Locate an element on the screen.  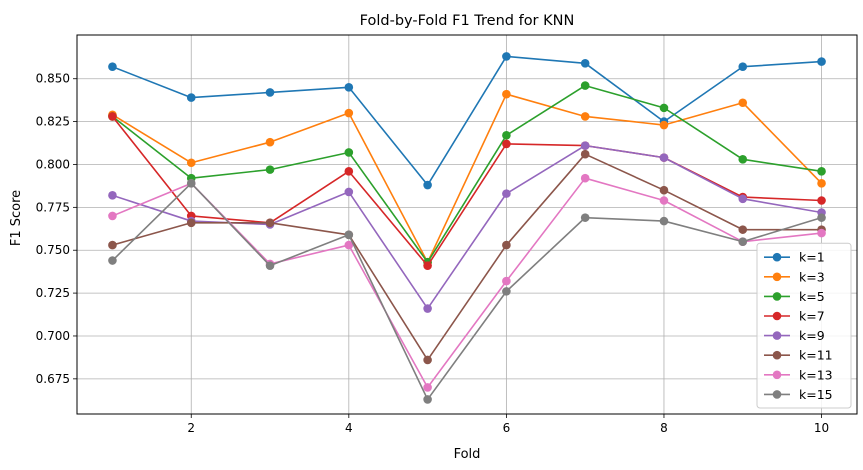
y-tick-label: 0.825 is located at coordinates (53, 122).